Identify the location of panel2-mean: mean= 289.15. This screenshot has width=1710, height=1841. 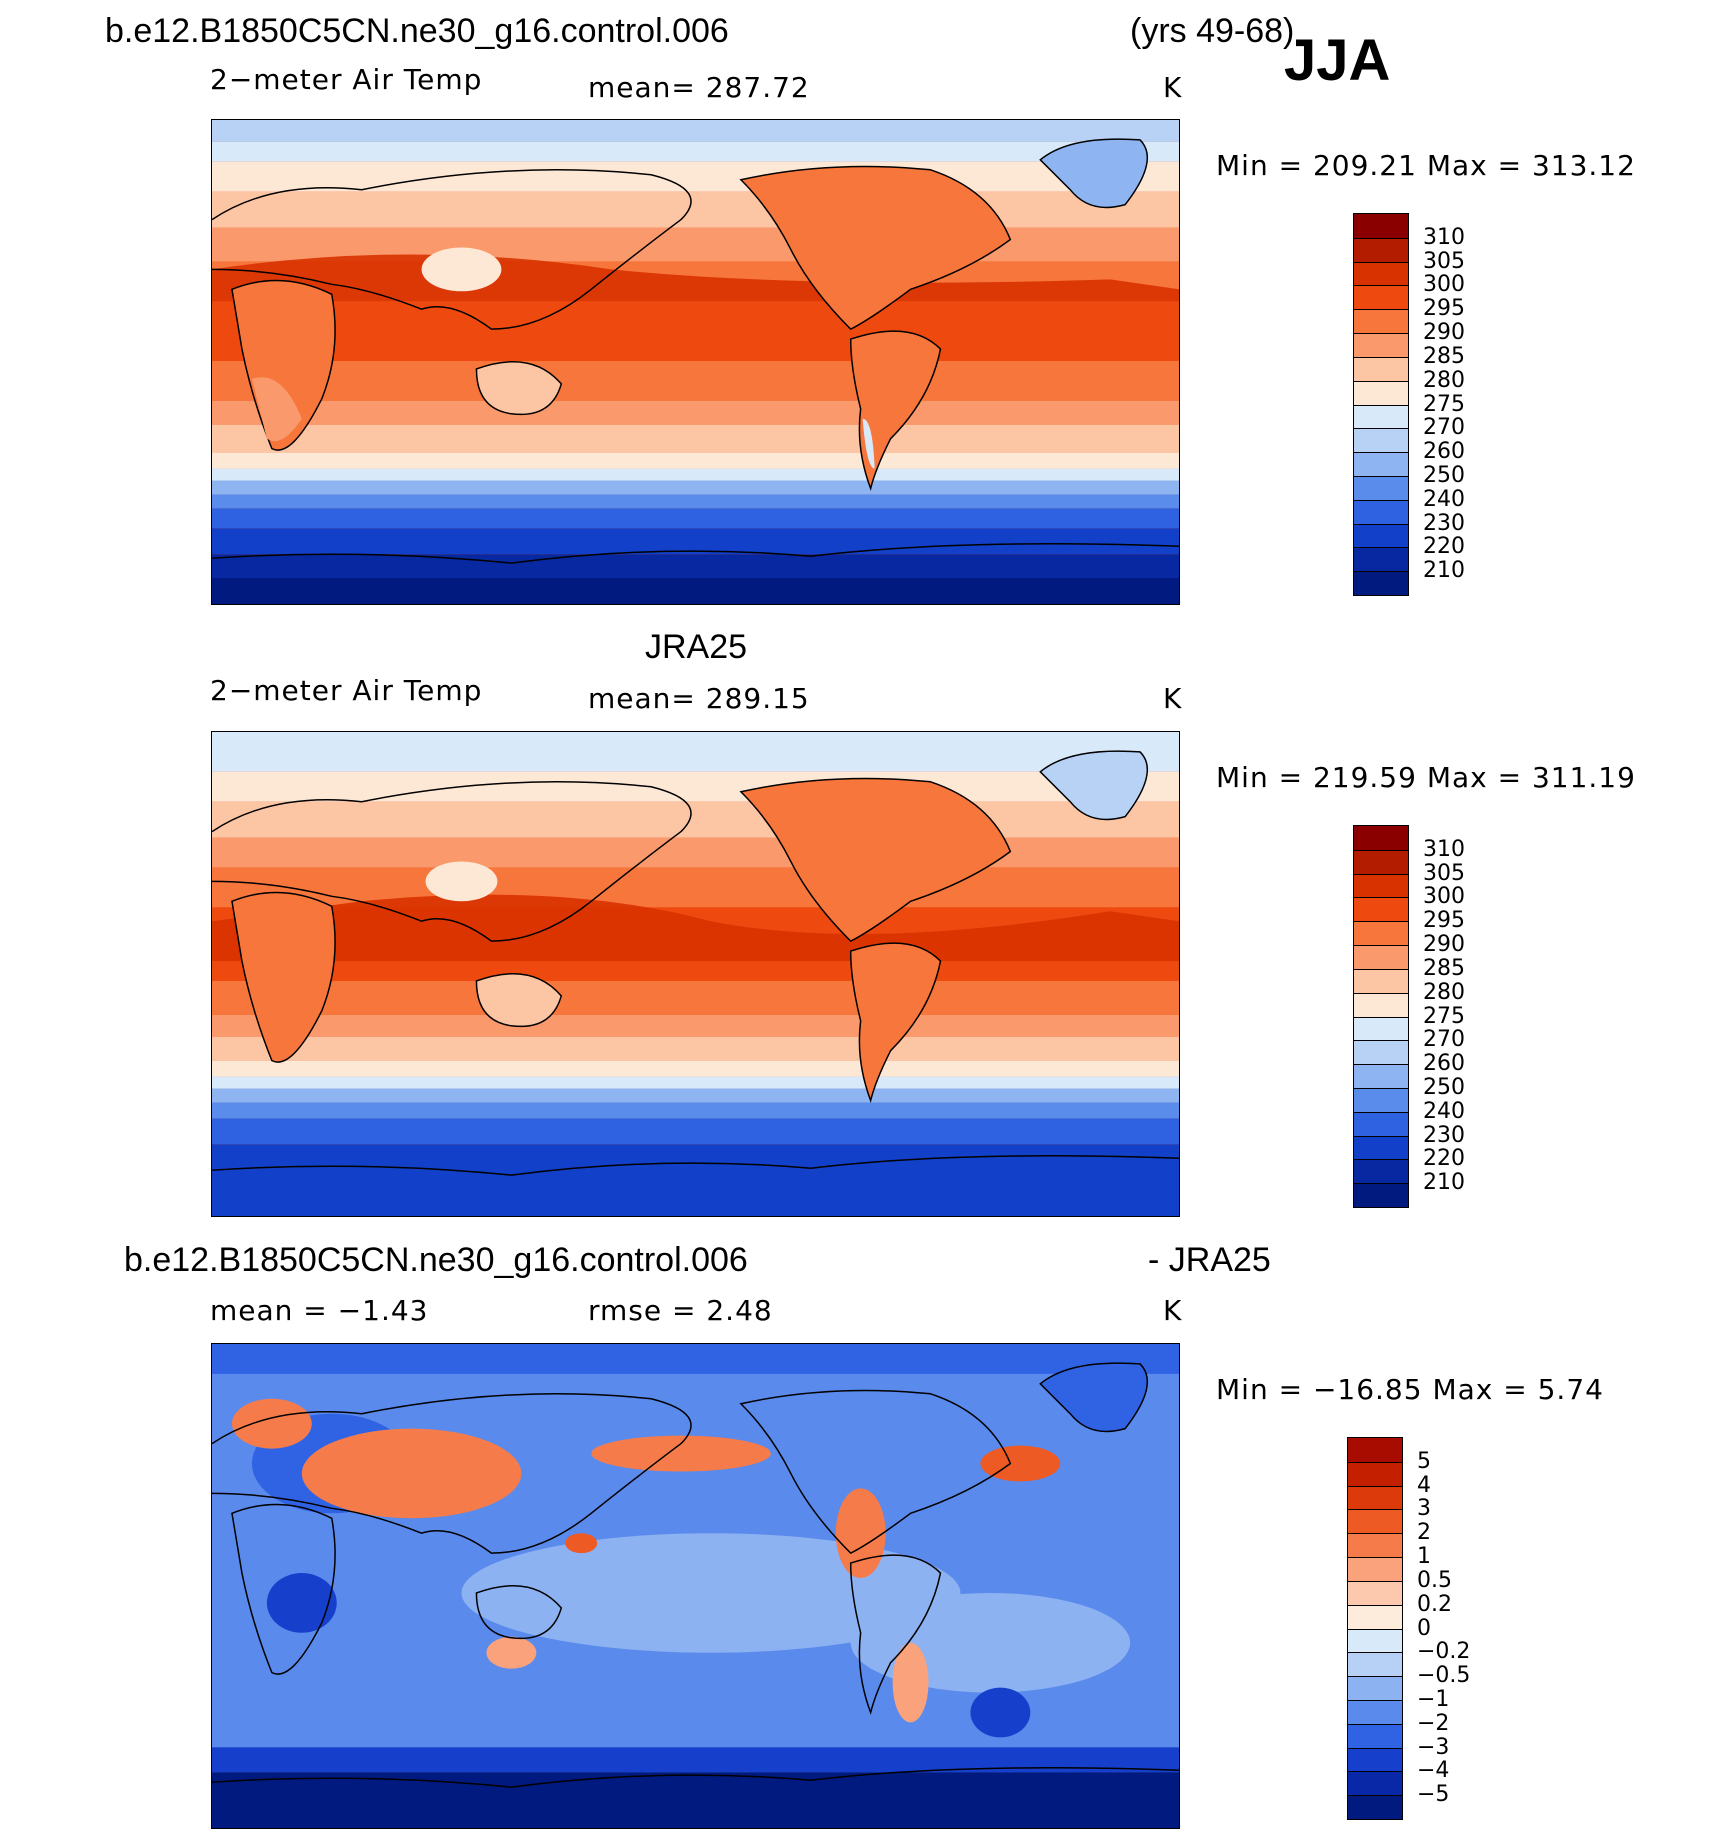
(699, 698).